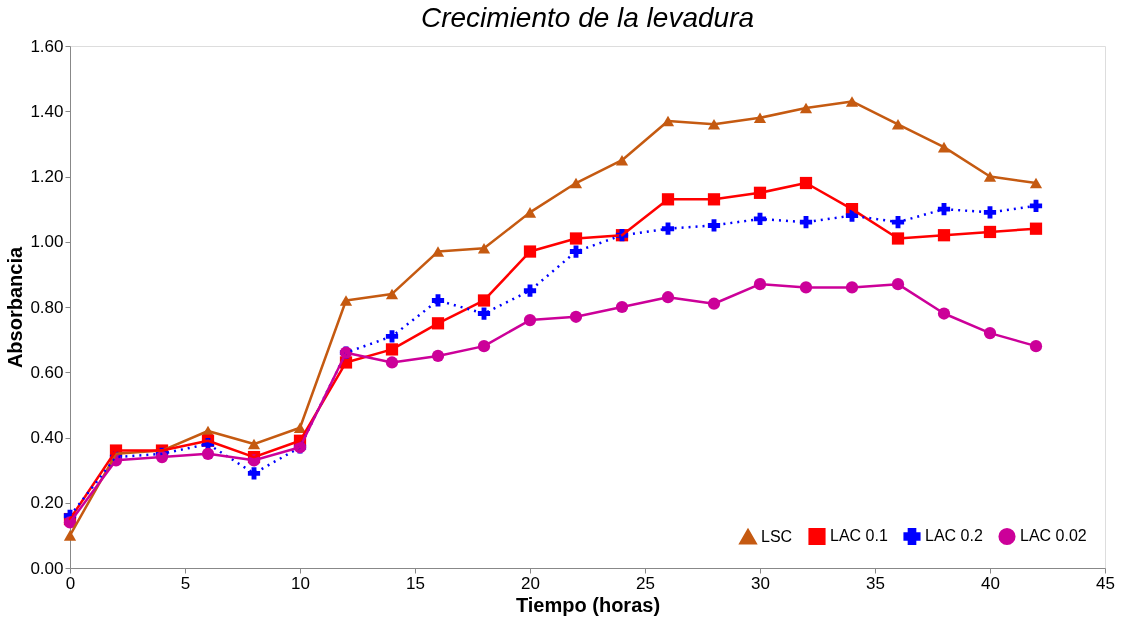  I want to click on x-tick-label: 5, so click(185, 583).